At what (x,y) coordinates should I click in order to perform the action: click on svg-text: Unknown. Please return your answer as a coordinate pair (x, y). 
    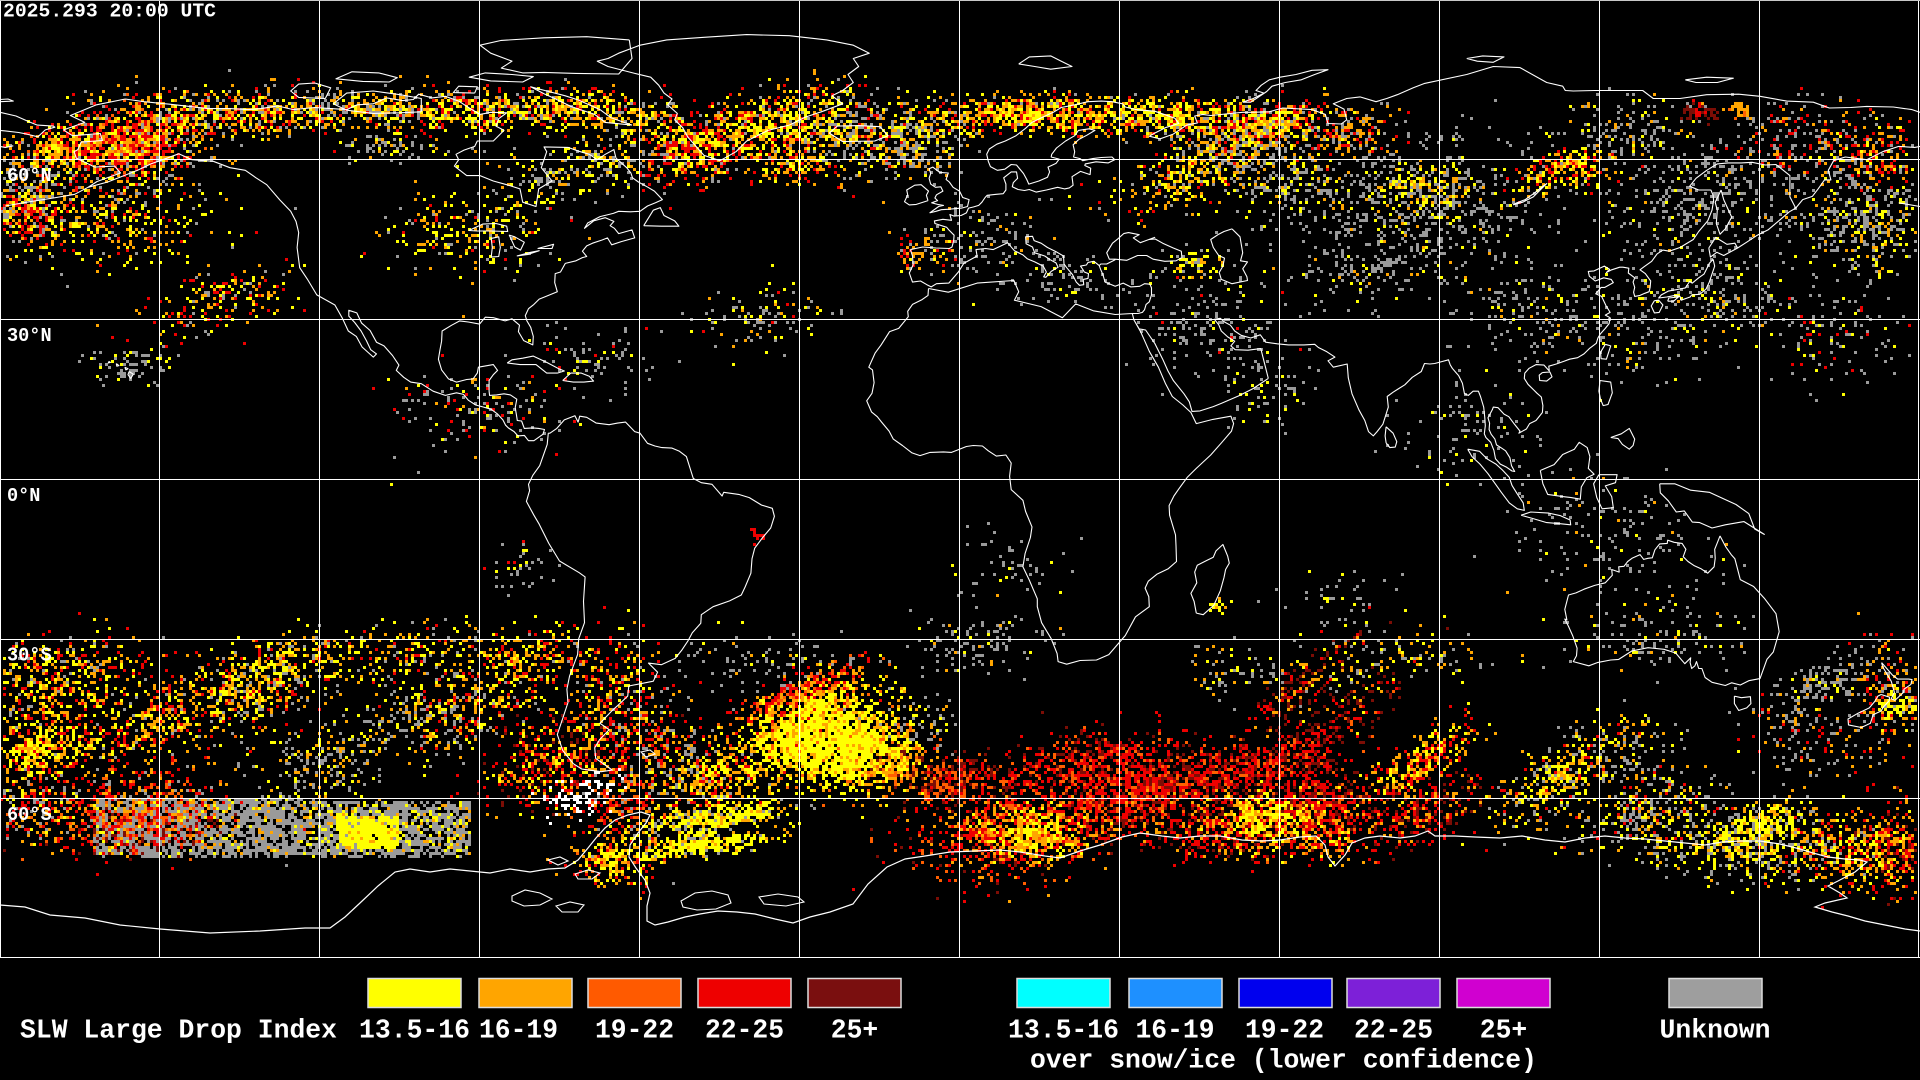
    Looking at the image, I should click on (1715, 1031).